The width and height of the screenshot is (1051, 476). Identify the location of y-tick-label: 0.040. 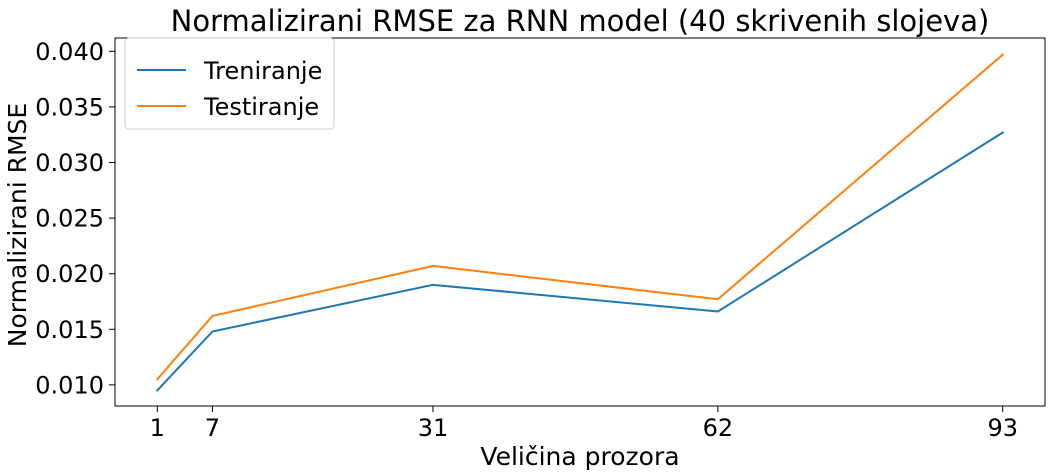
(69, 52).